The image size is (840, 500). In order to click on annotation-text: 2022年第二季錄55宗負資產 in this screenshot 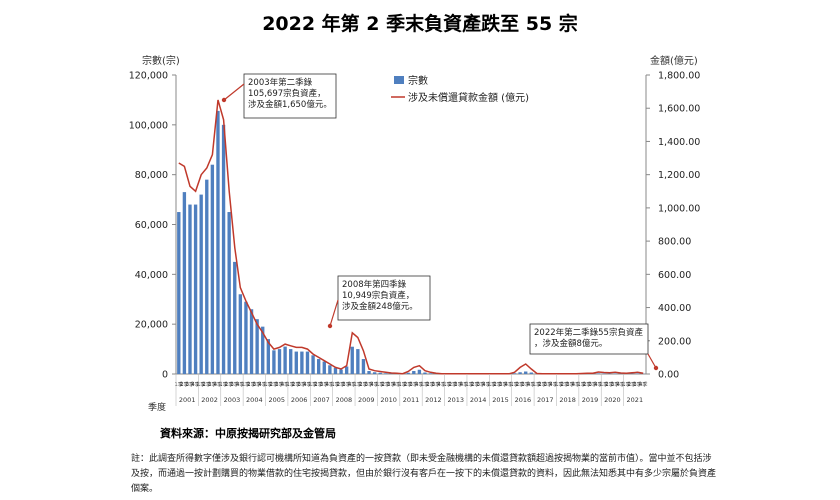, I will do `click(588, 332)`.